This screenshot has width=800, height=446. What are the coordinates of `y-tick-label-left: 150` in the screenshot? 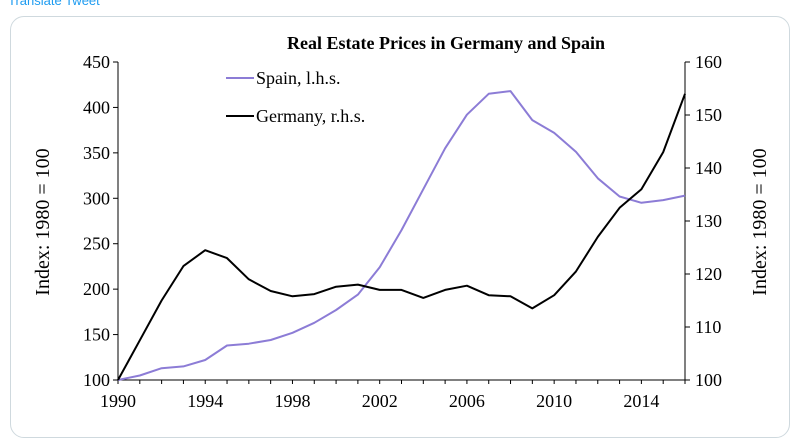 It's located at (96, 335).